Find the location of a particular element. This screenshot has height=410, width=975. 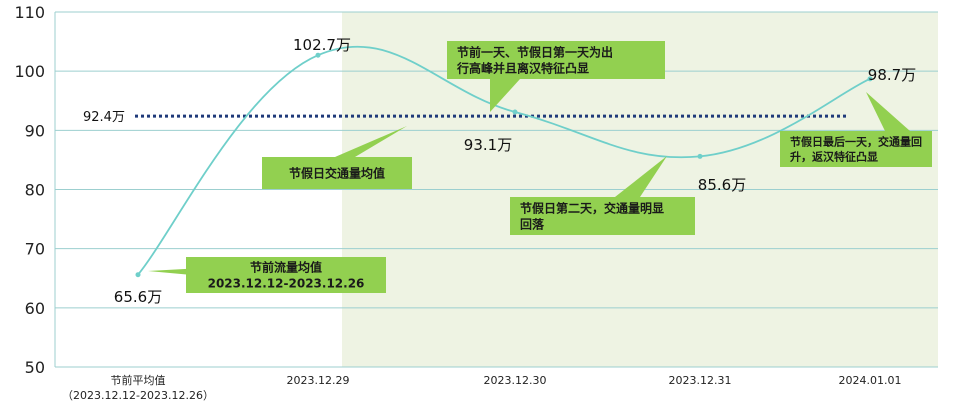

callout-text: 节前流量均值 is located at coordinates (286, 267).